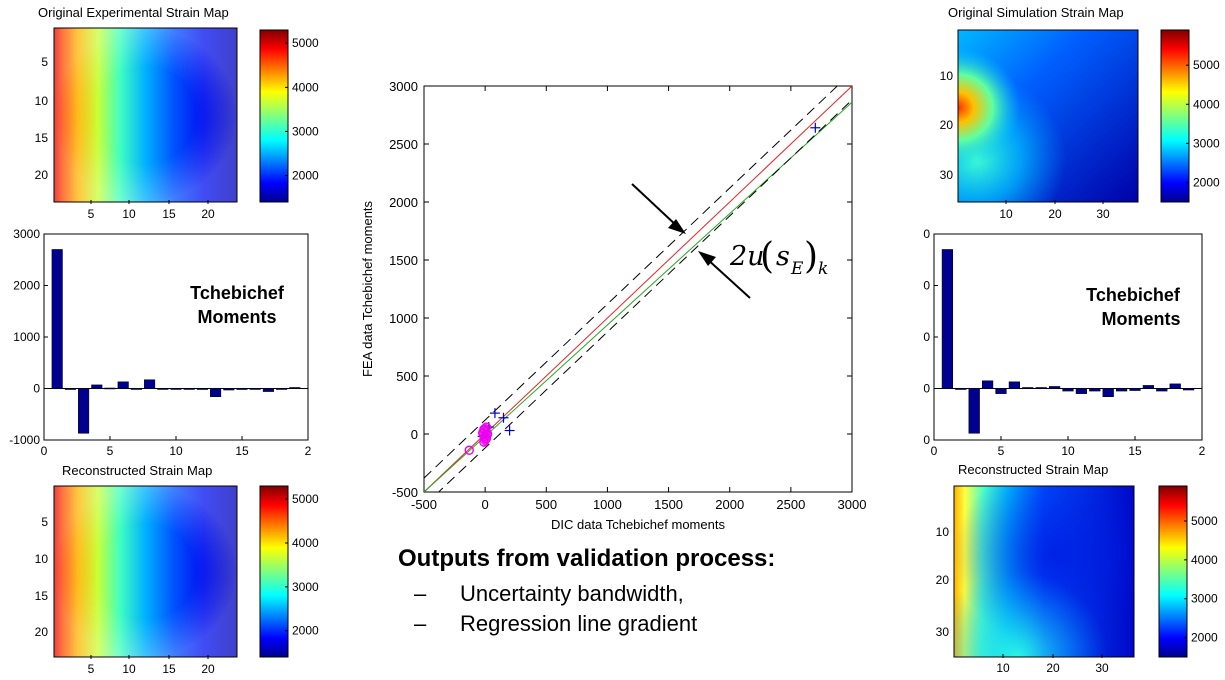 This screenshot has width=1225, height=680. What do you see at coordinates (236, 317) in the screenshot?
I see `exp-moments-label-line2: Moments` at bounding box center [236, 317].